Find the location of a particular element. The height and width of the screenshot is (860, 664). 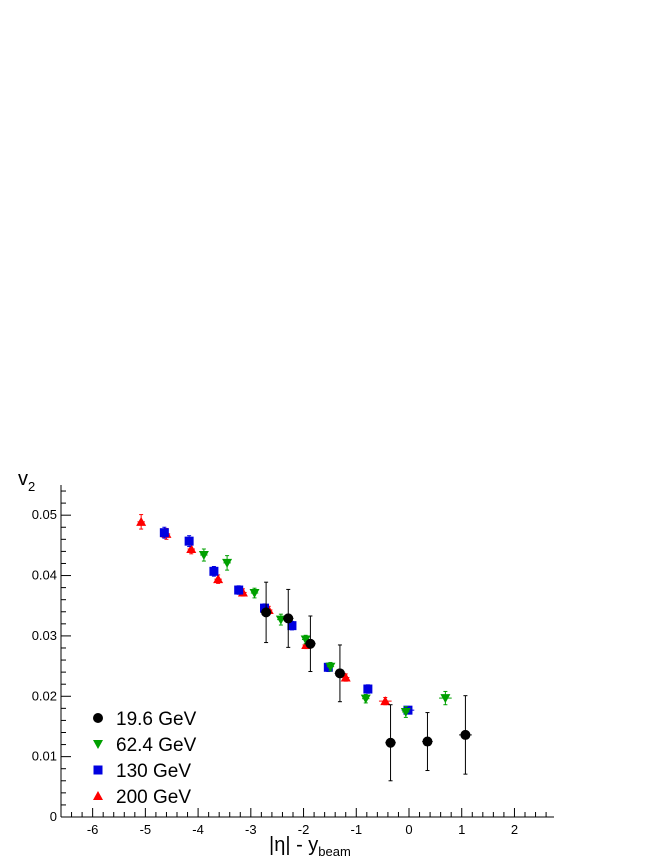

legend-marker-130-gev is located at coordinates (98, 770).